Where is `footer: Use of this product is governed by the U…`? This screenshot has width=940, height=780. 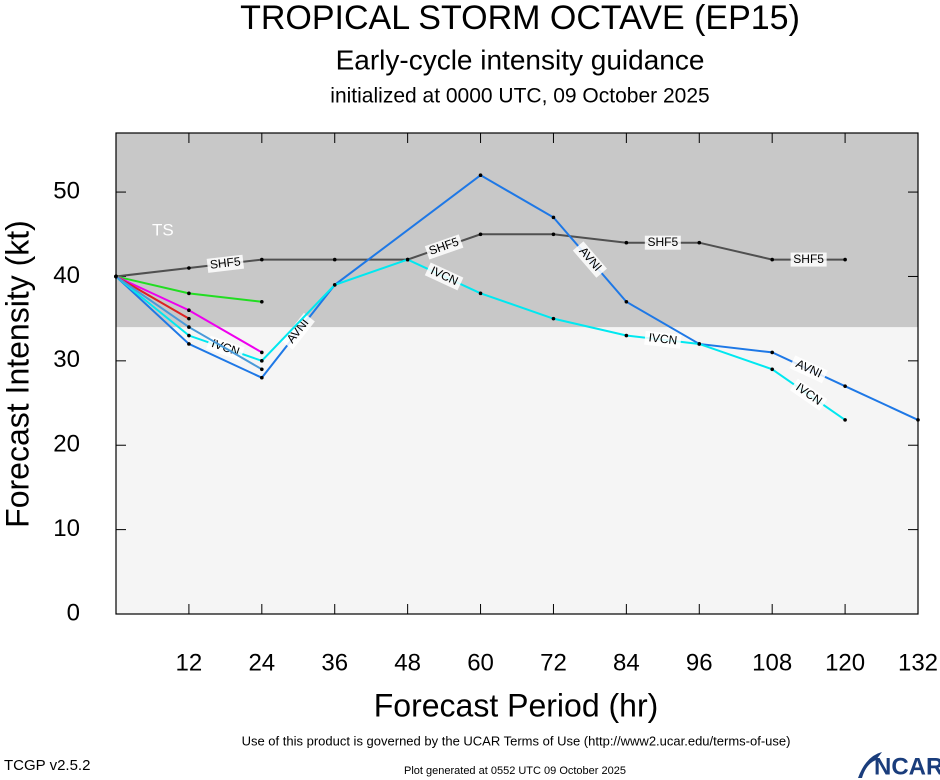
footer: Use of this product is governed by the U… is located at coordinates (516, 740).